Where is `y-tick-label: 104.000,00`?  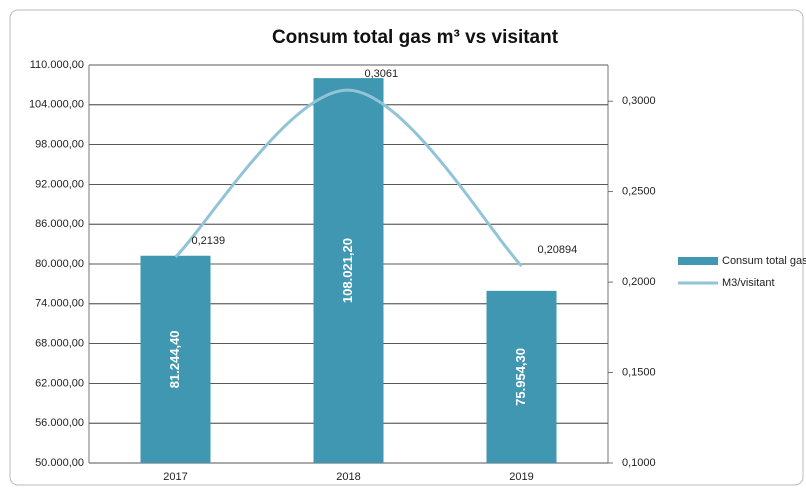
y-tick-label: 104.000,00 is located at coordinates (56, 105).